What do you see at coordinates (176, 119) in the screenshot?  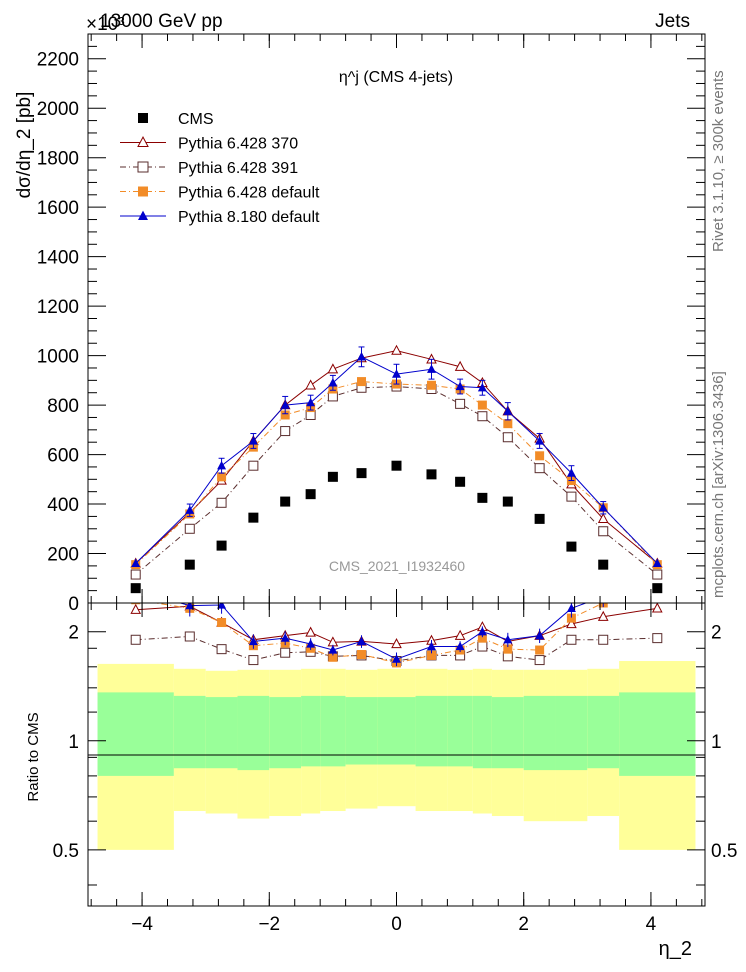 I see `legend-entry-cms: CMS` at bounding box center [176, 119].